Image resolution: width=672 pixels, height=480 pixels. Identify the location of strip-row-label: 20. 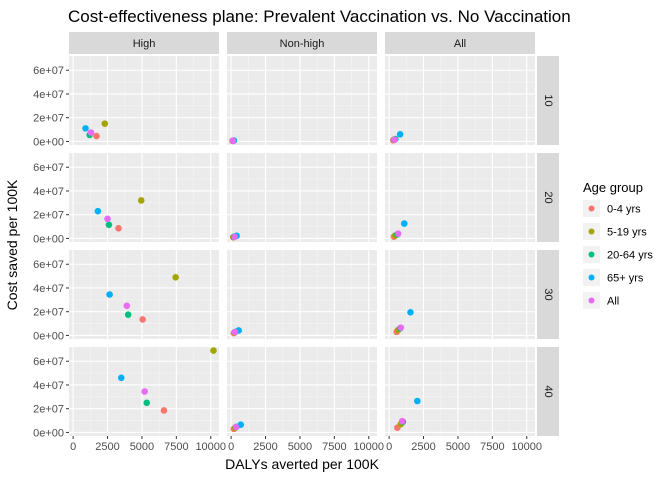
(548, 197).